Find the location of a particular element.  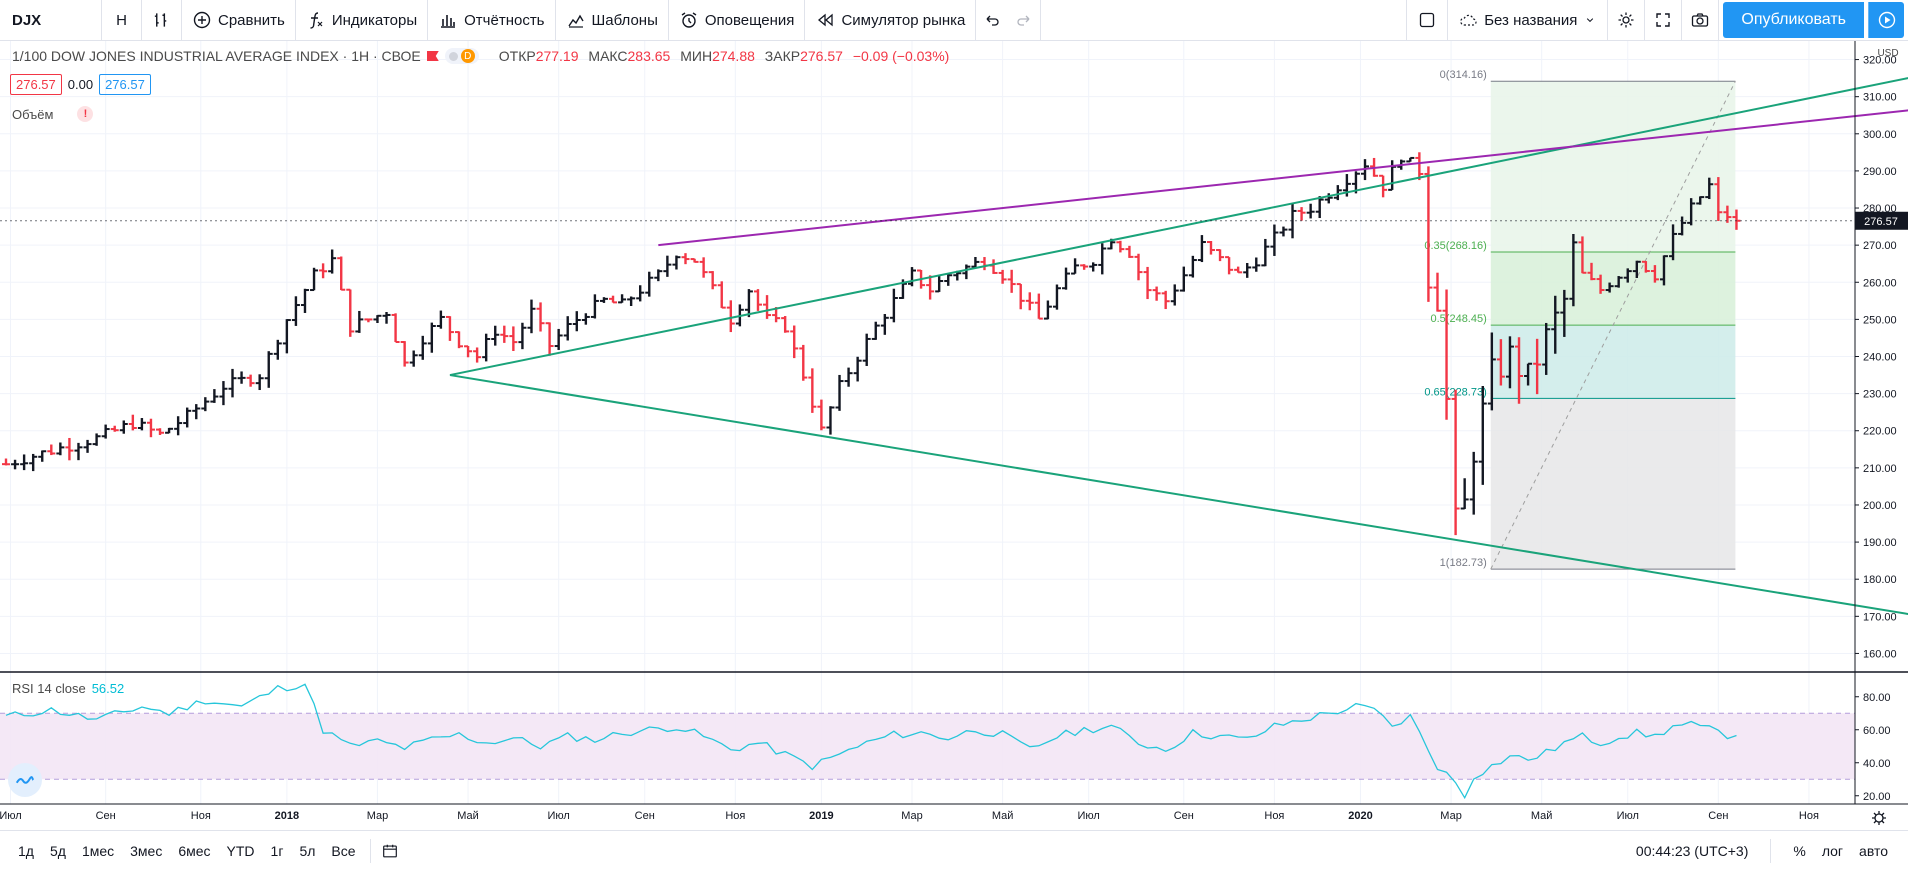

range-6m: 6мес is located at coordinates (194, 850).